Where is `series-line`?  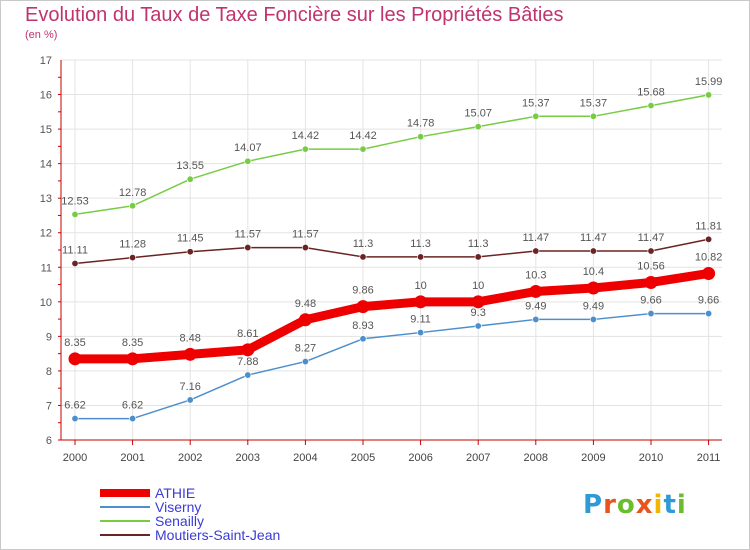
series-line is located at coordinates (392, 251).